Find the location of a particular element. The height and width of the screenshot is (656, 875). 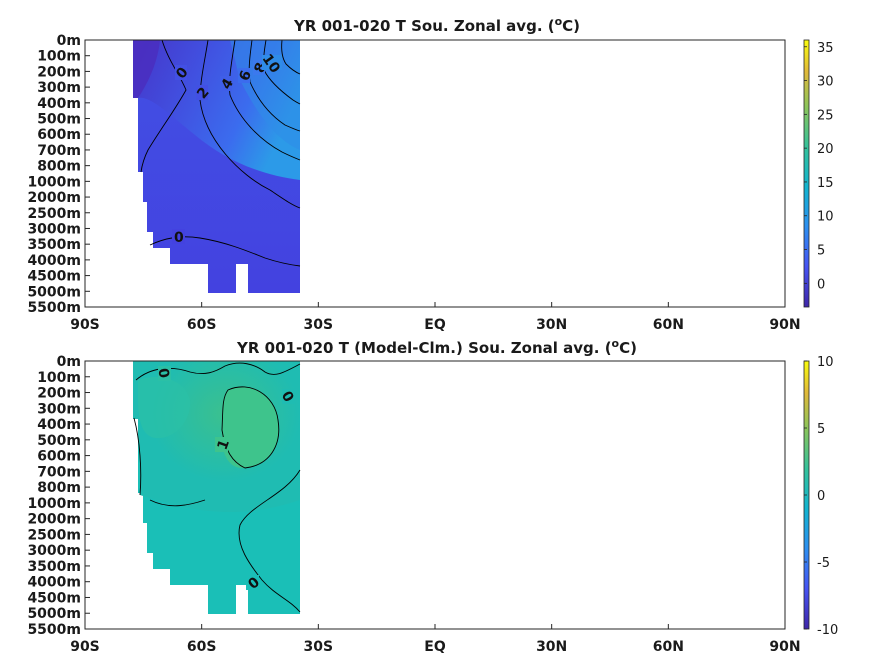

panel-1-x-tick-label: 30N is located at coordinates (551, 325).